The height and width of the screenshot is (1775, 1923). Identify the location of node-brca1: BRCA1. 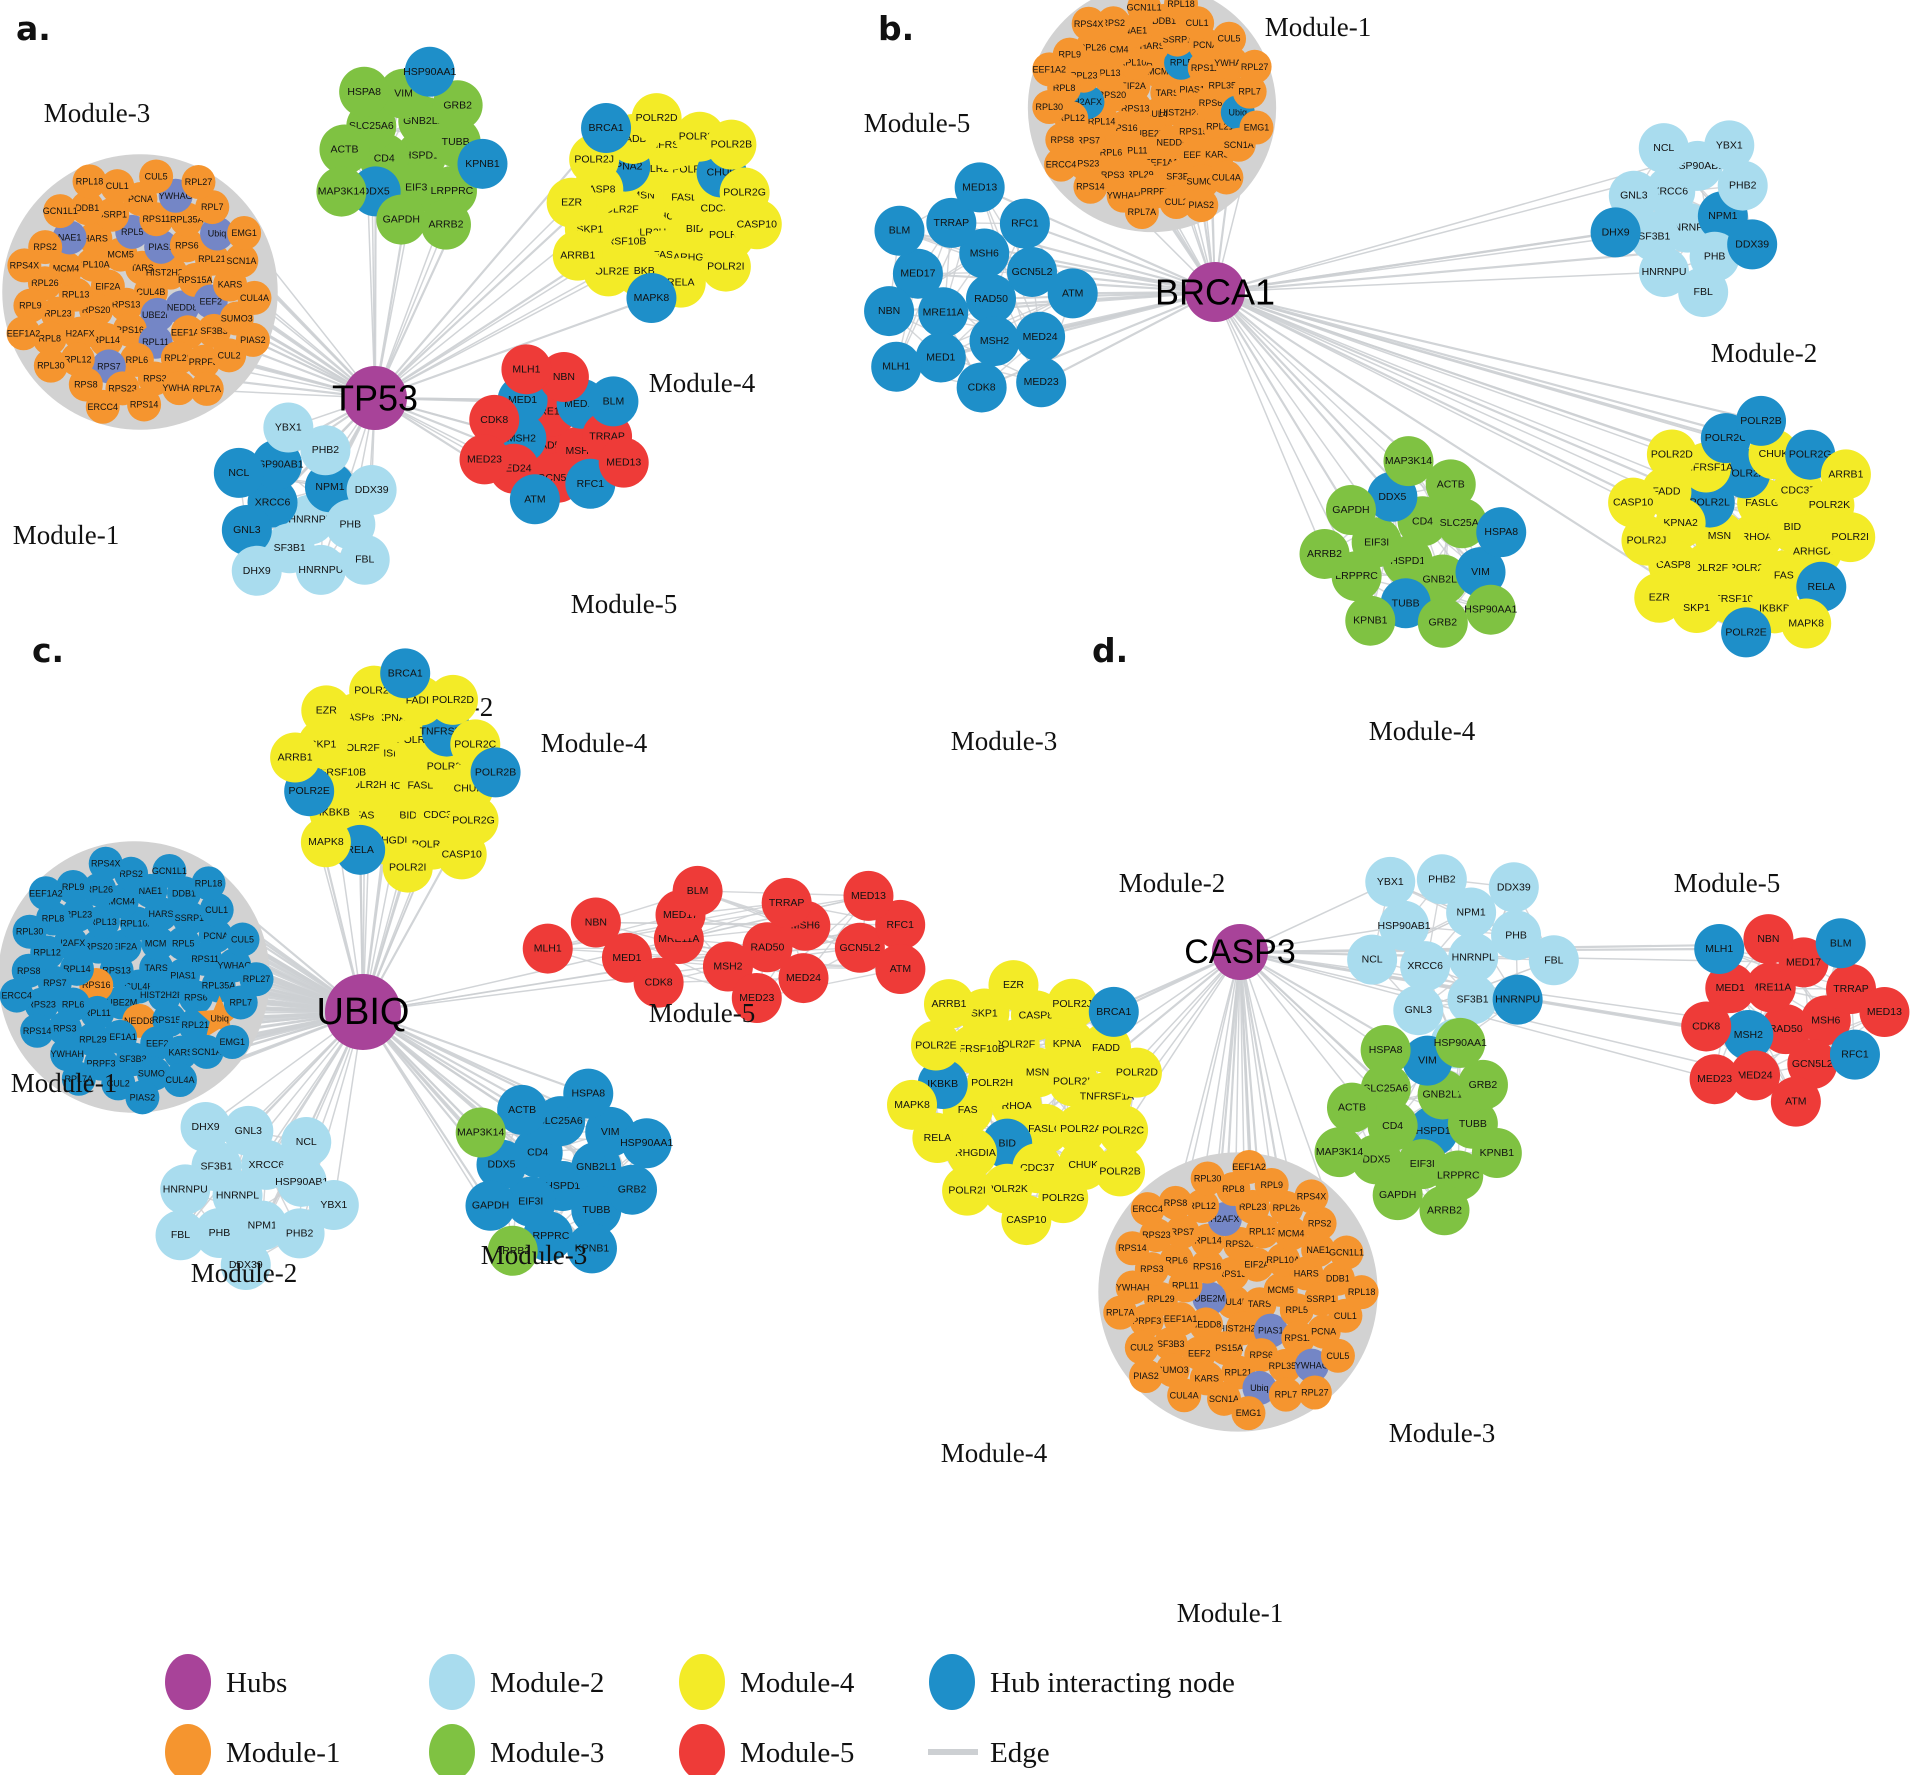
(1113, 1011).